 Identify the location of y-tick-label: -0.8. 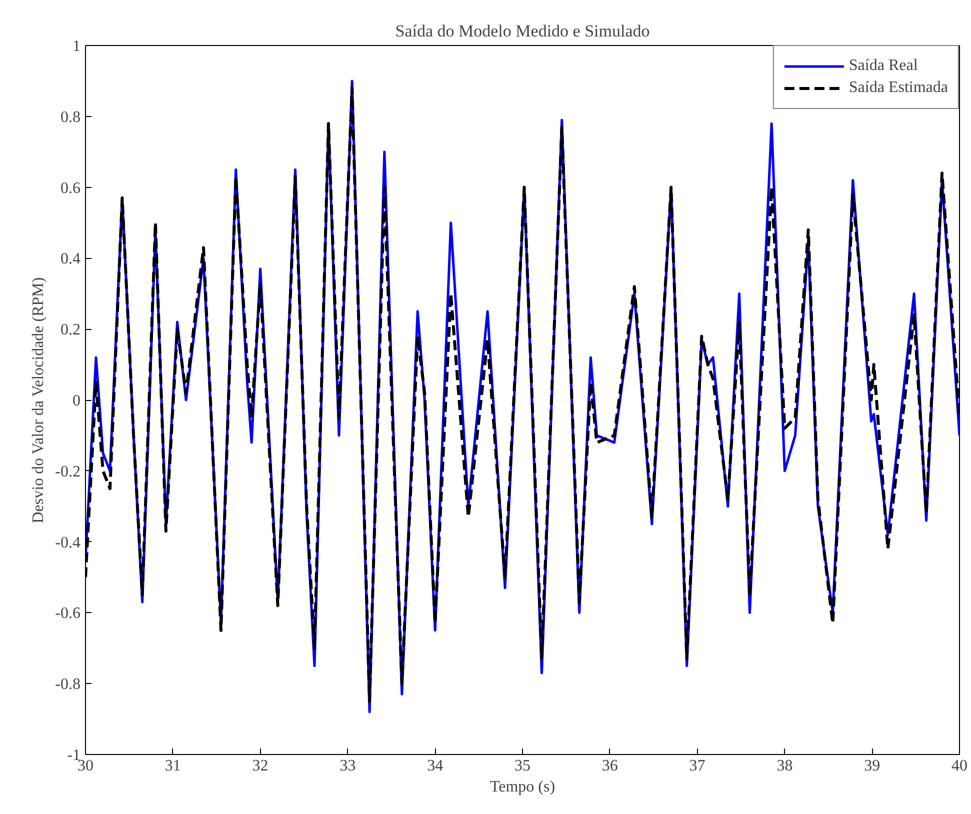
(67, 685).